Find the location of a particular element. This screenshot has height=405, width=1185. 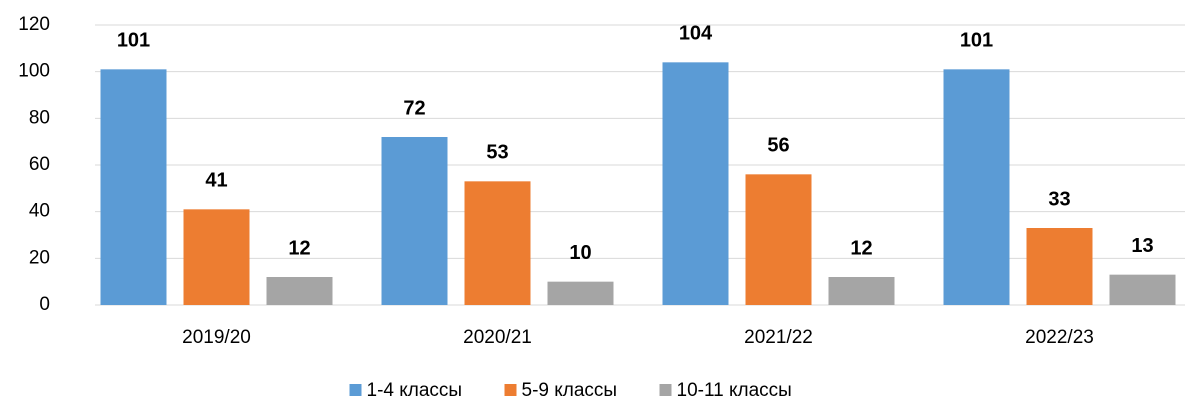

data-label: 33 is located at coordinates (1059, 199).